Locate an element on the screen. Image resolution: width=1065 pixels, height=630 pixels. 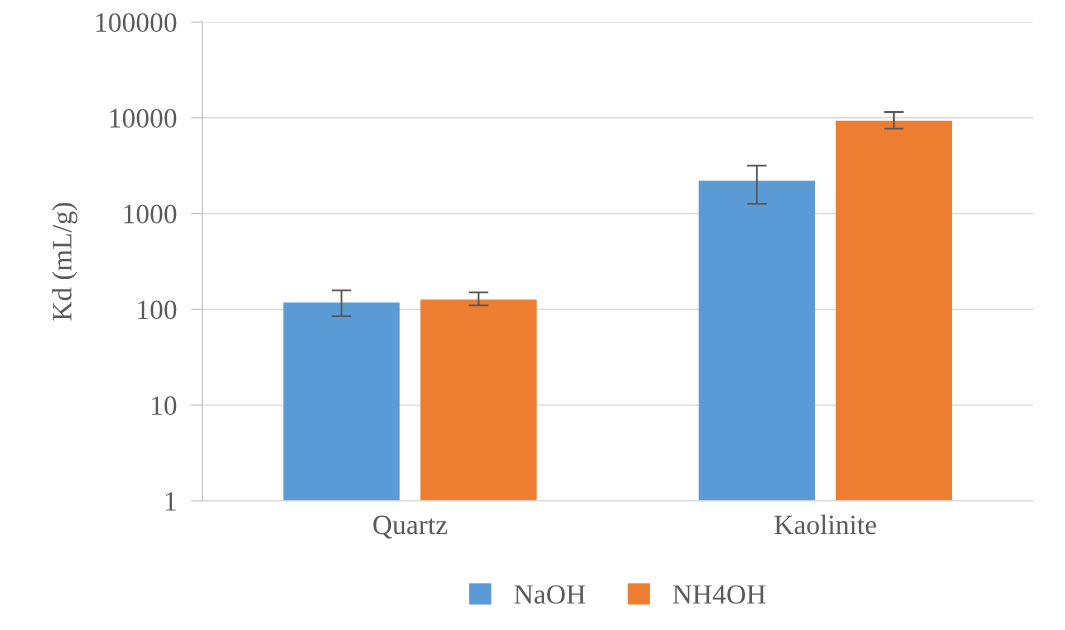
x-tick-label: Kaolinite is located at coordinates (825, 524).